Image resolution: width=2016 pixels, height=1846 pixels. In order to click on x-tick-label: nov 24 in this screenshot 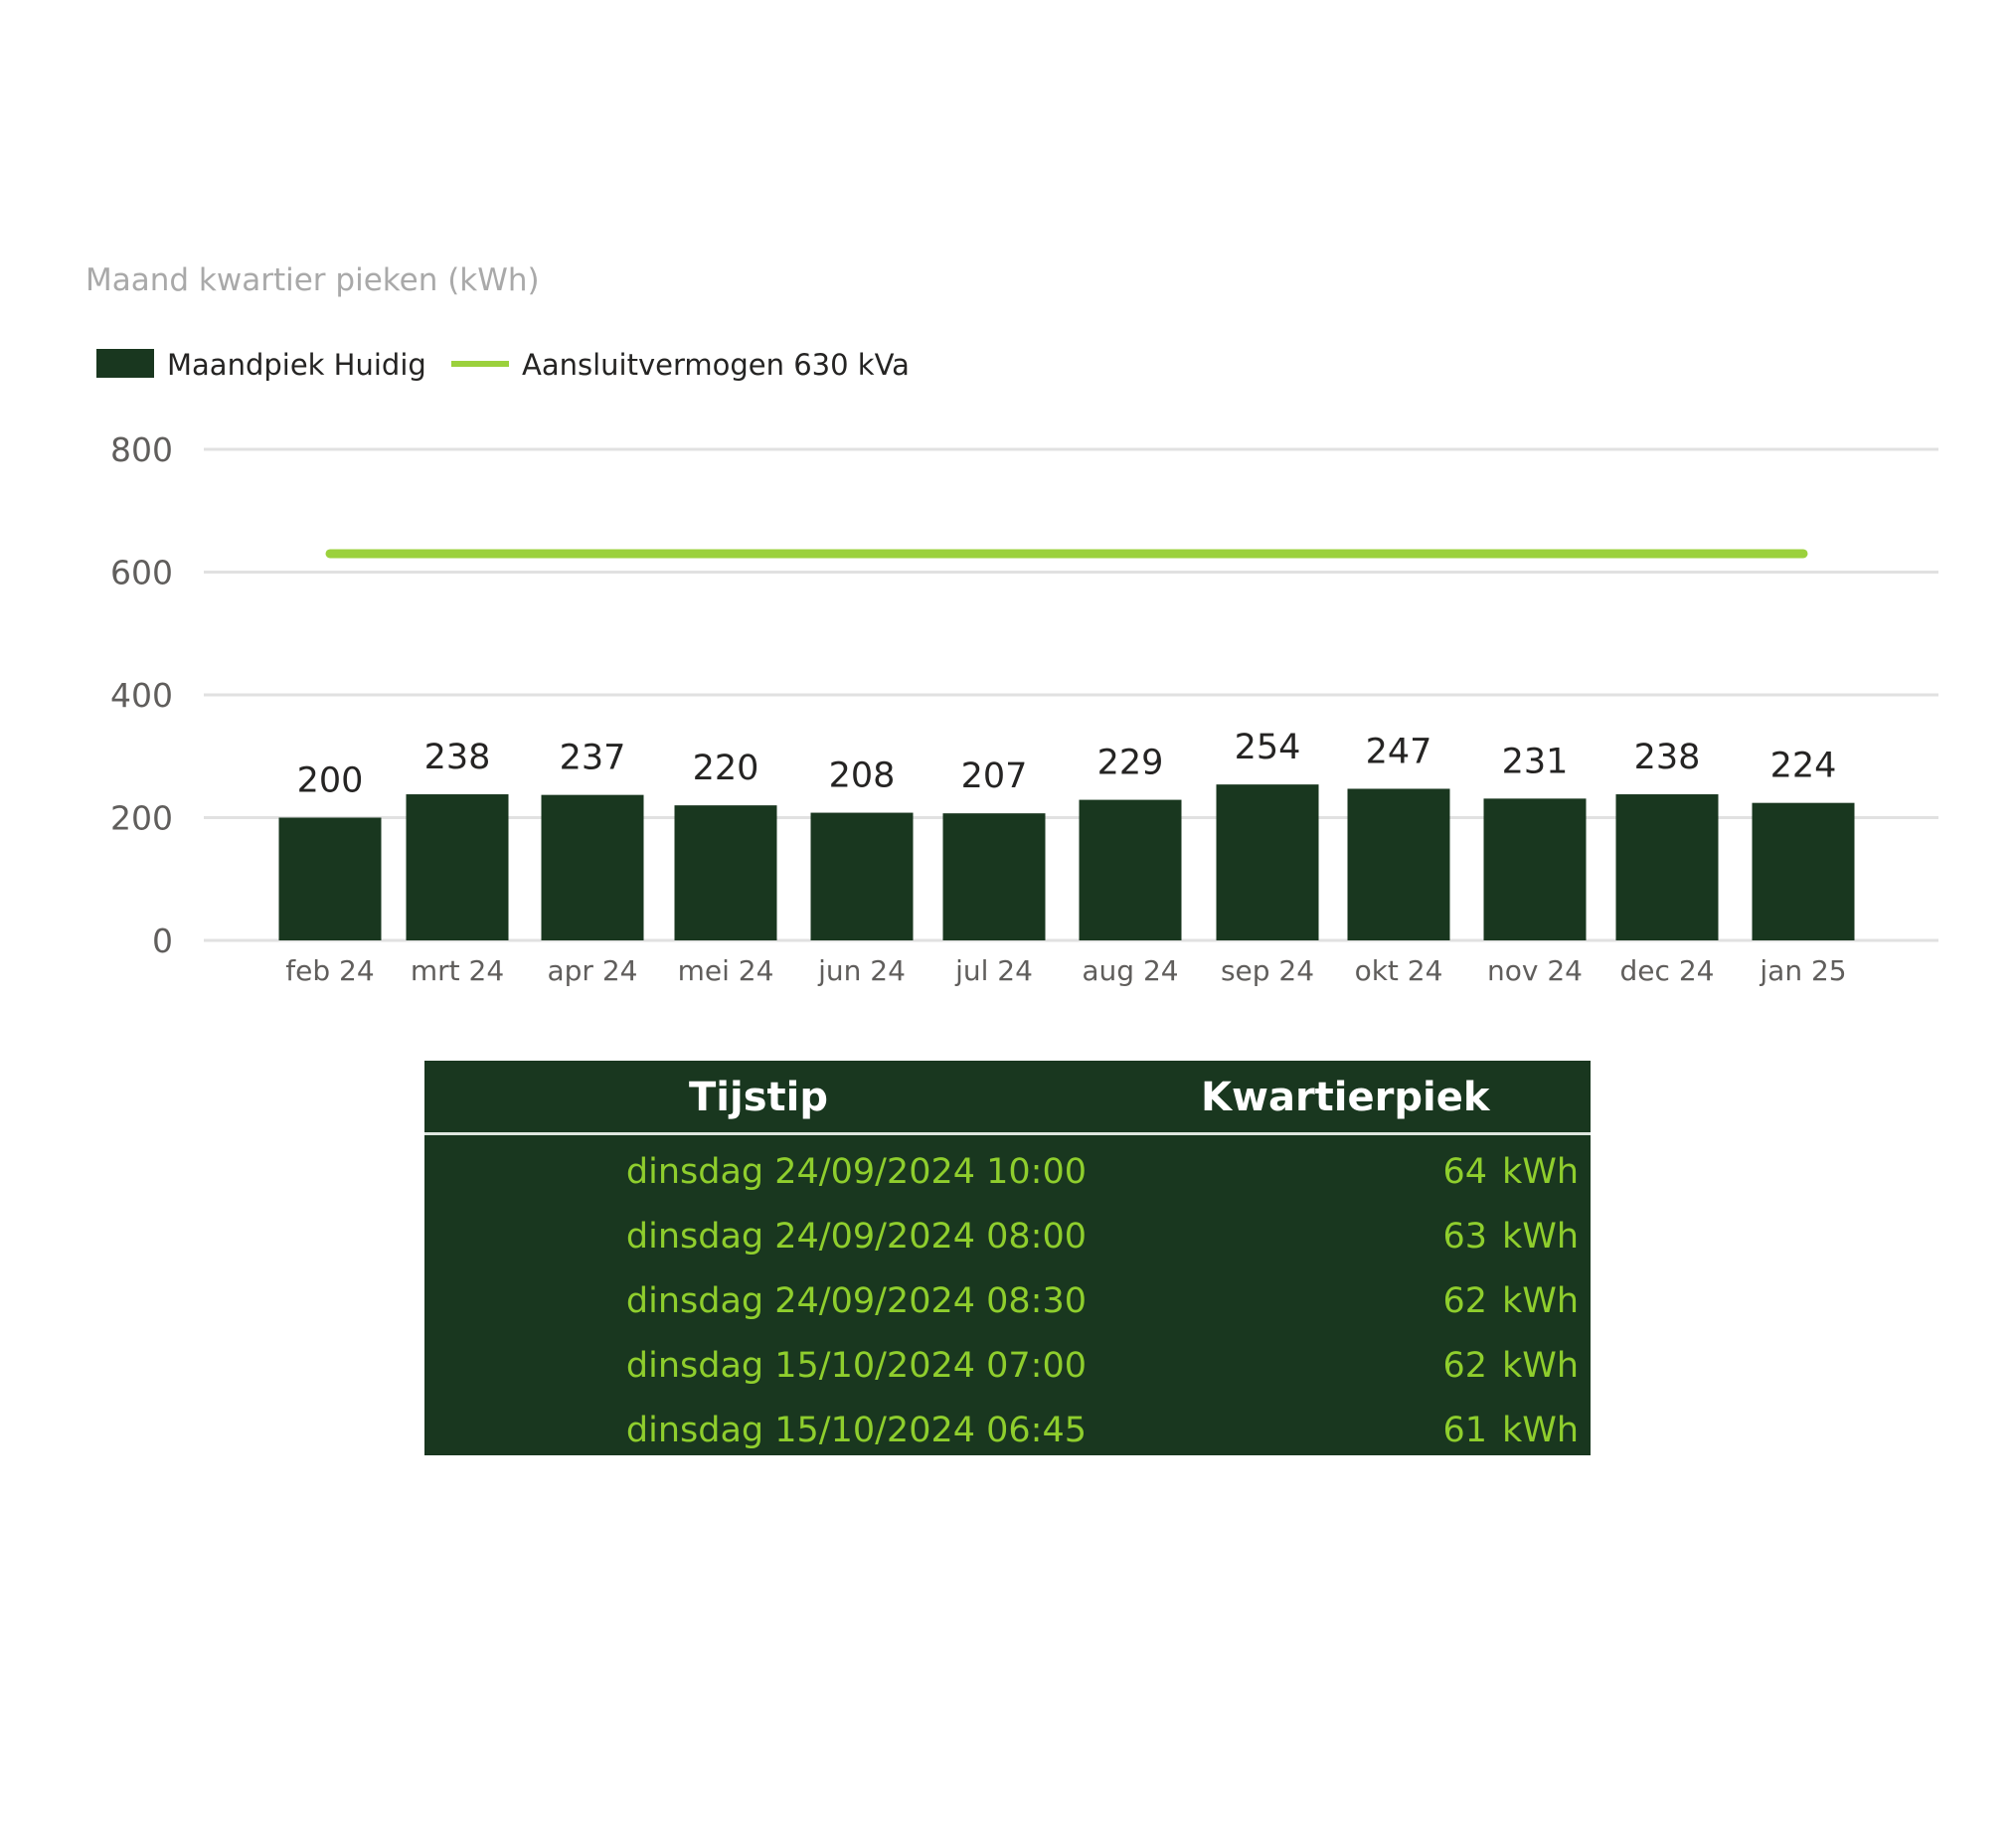, I will do `click(1535, 970)`.